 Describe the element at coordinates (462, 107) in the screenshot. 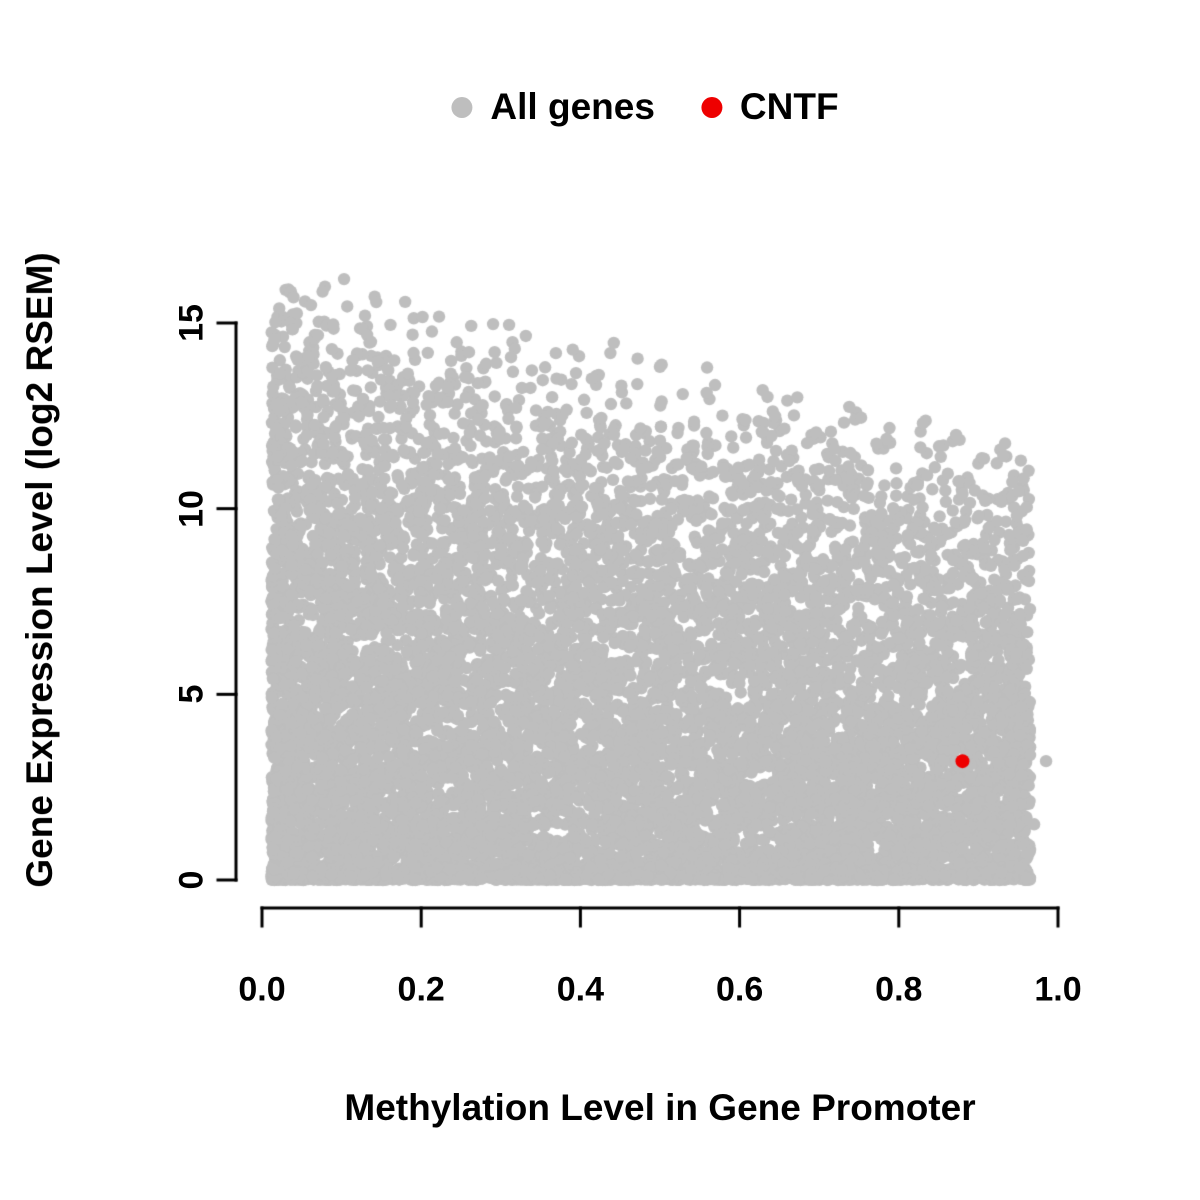

I see `legend-marker-all-genes-icon` at that location.